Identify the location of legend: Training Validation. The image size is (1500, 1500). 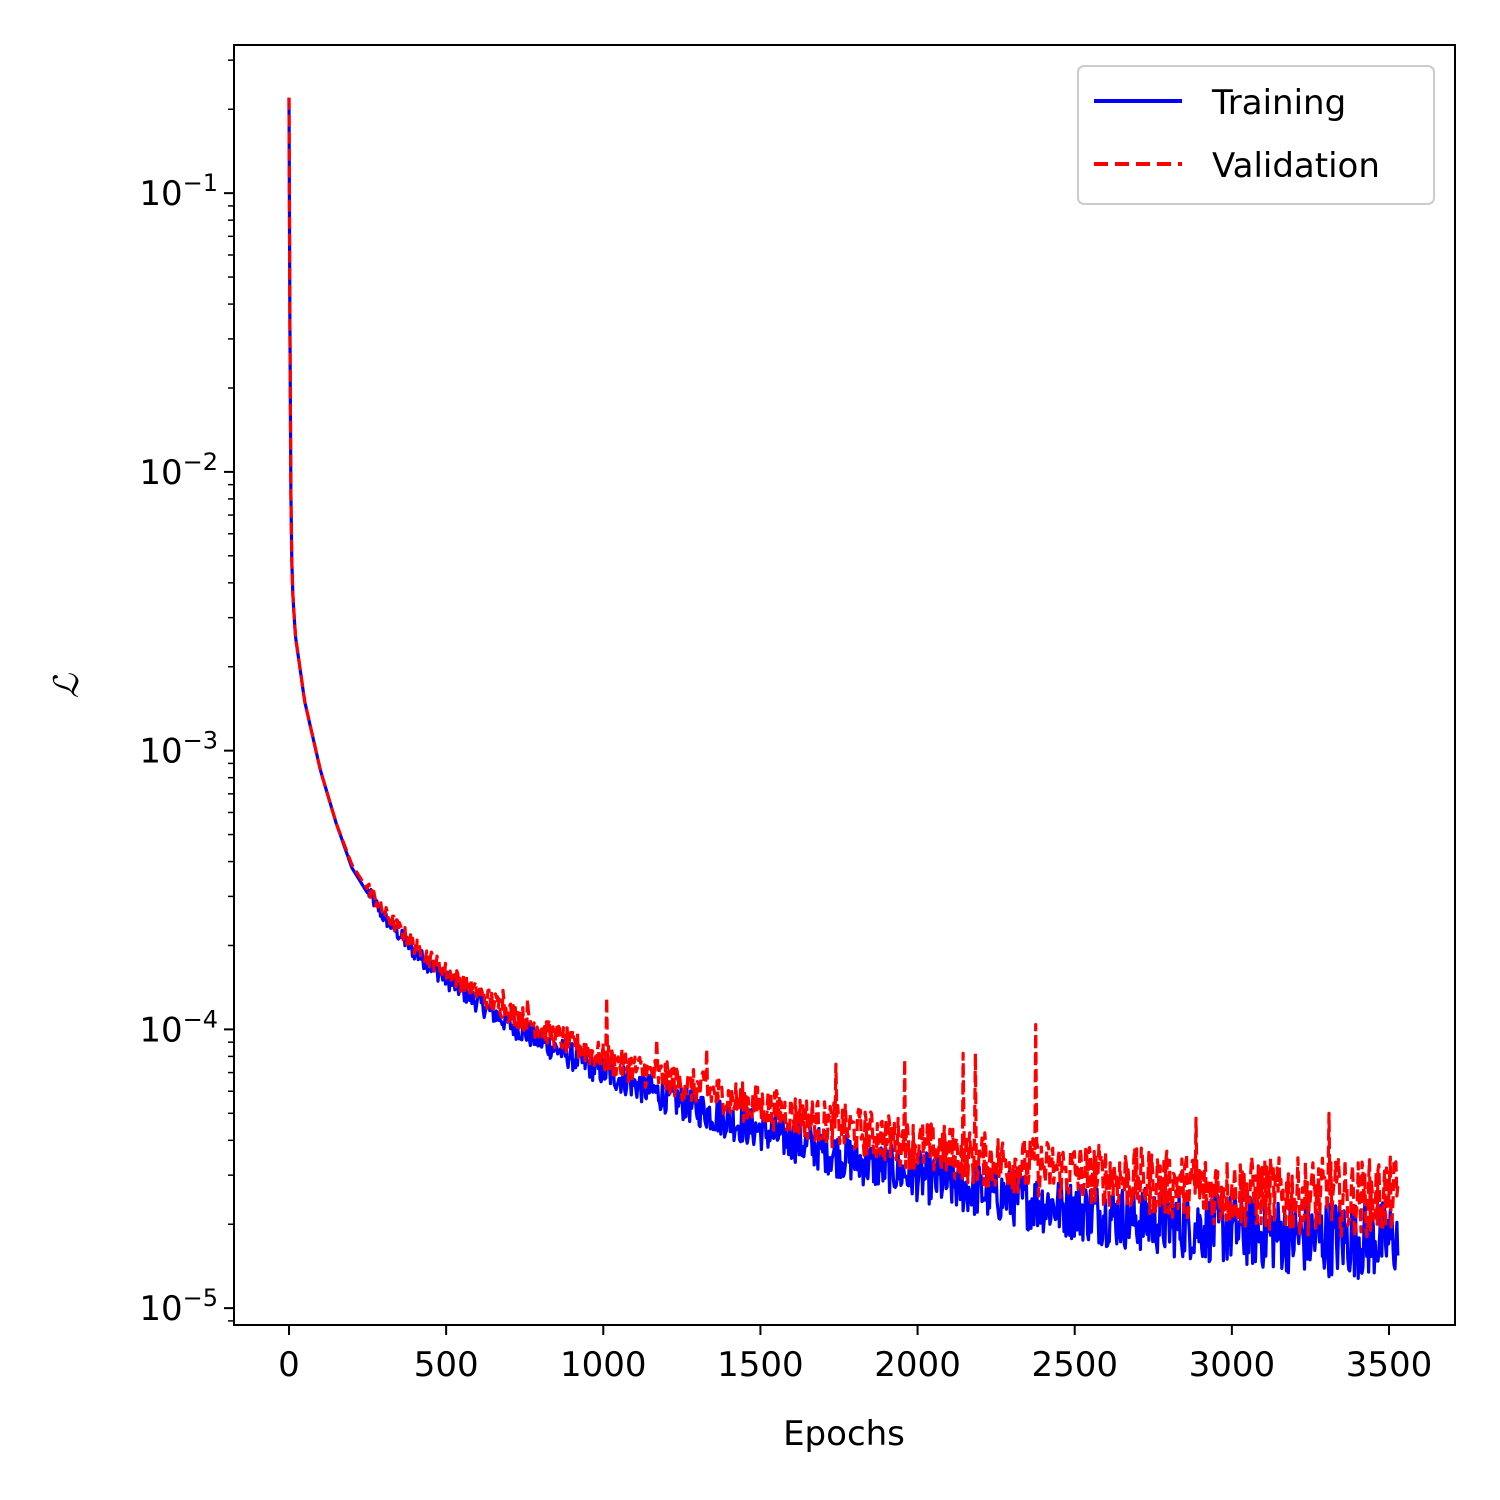
(1256, 135).